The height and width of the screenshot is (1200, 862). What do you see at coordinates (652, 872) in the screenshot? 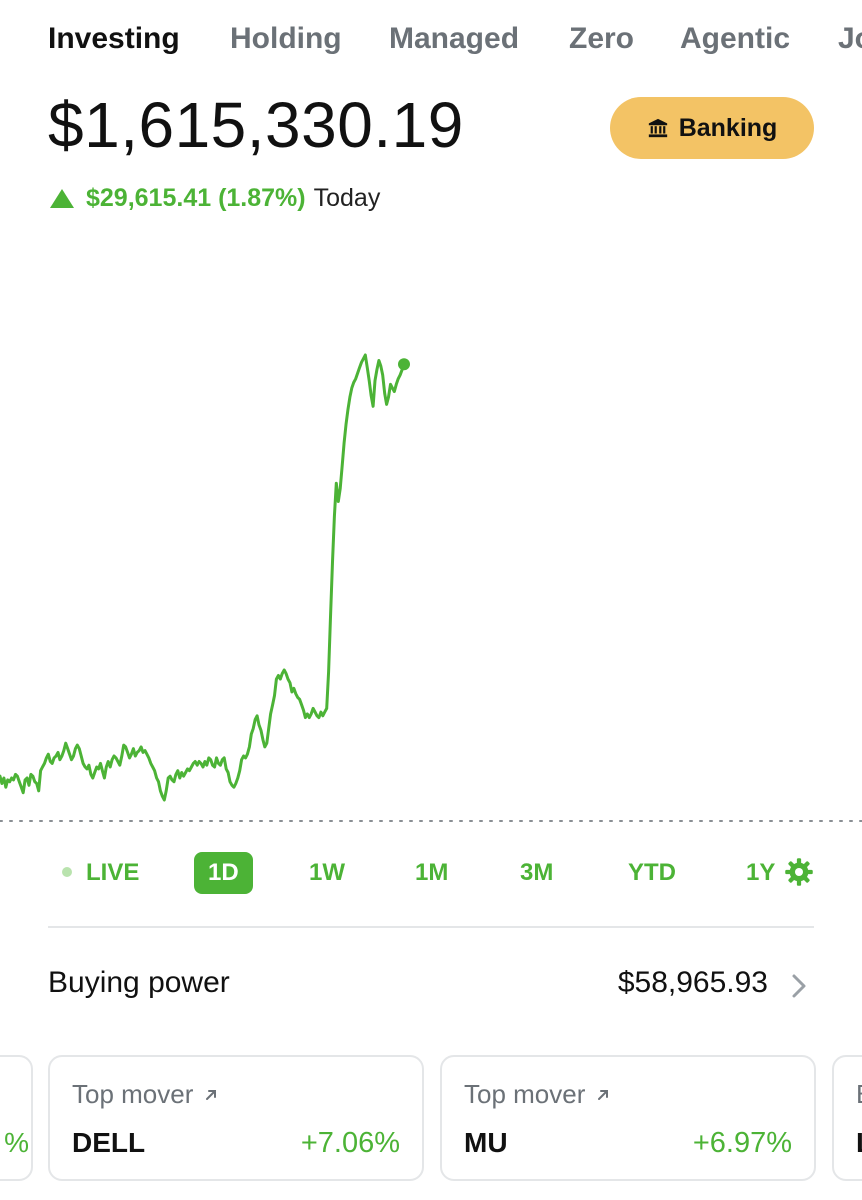
I see `range-ytd: YTD` at bounding box center [652, 872].